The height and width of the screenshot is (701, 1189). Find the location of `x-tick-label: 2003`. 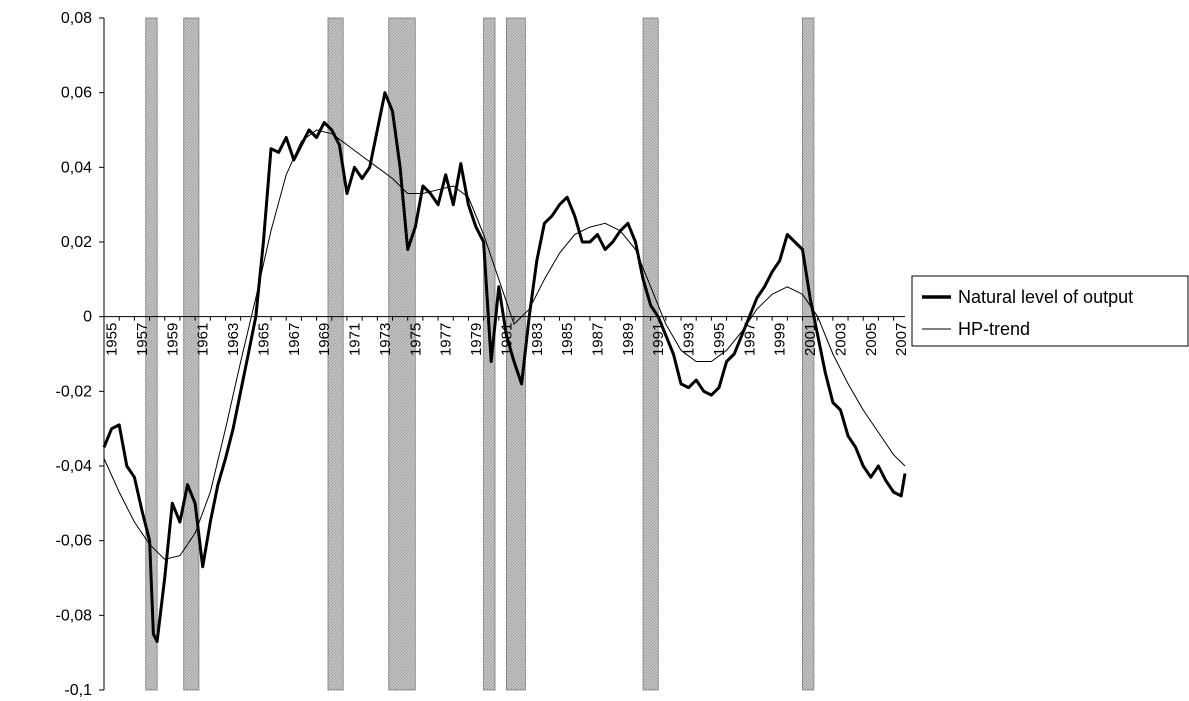

x-tick-label: 2003 is located at coordinates (840, 339).